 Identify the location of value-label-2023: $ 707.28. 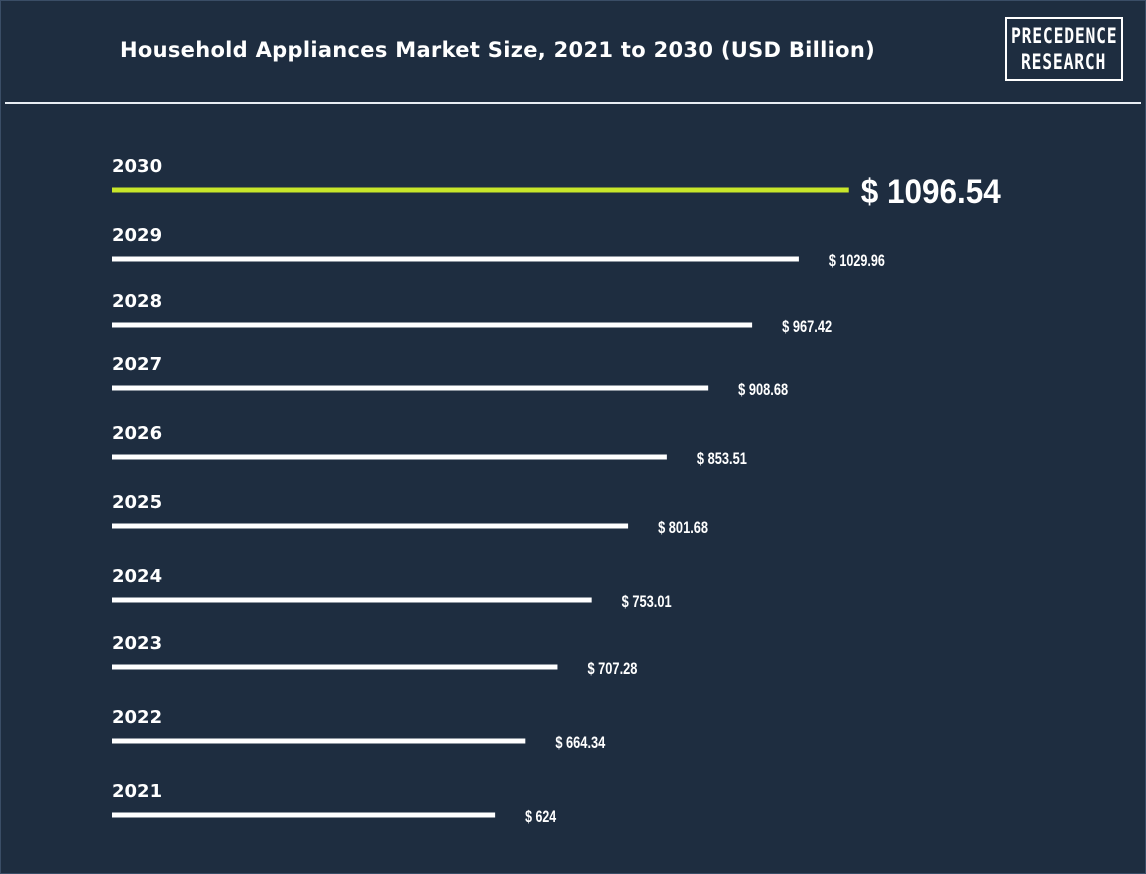
(612, 668).